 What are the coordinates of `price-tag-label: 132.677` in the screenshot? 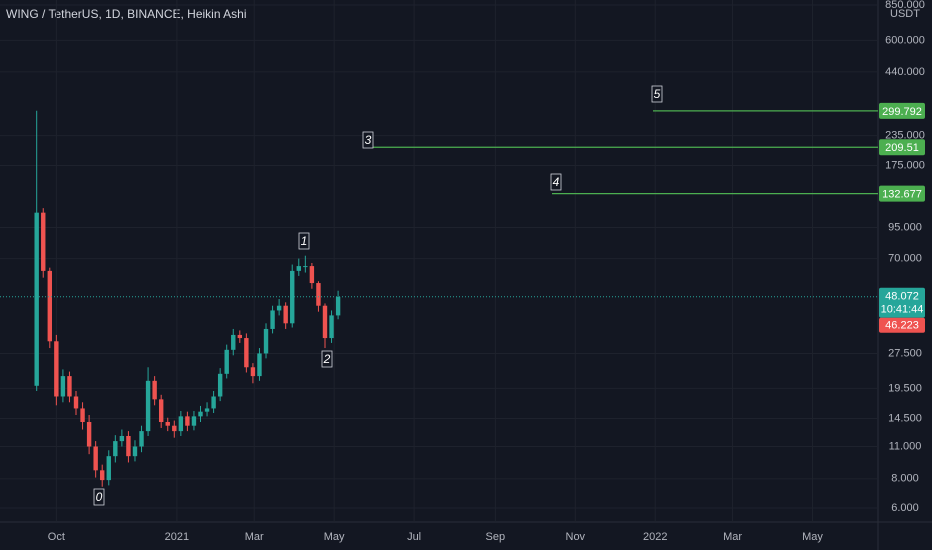 It's located at (902, 195).